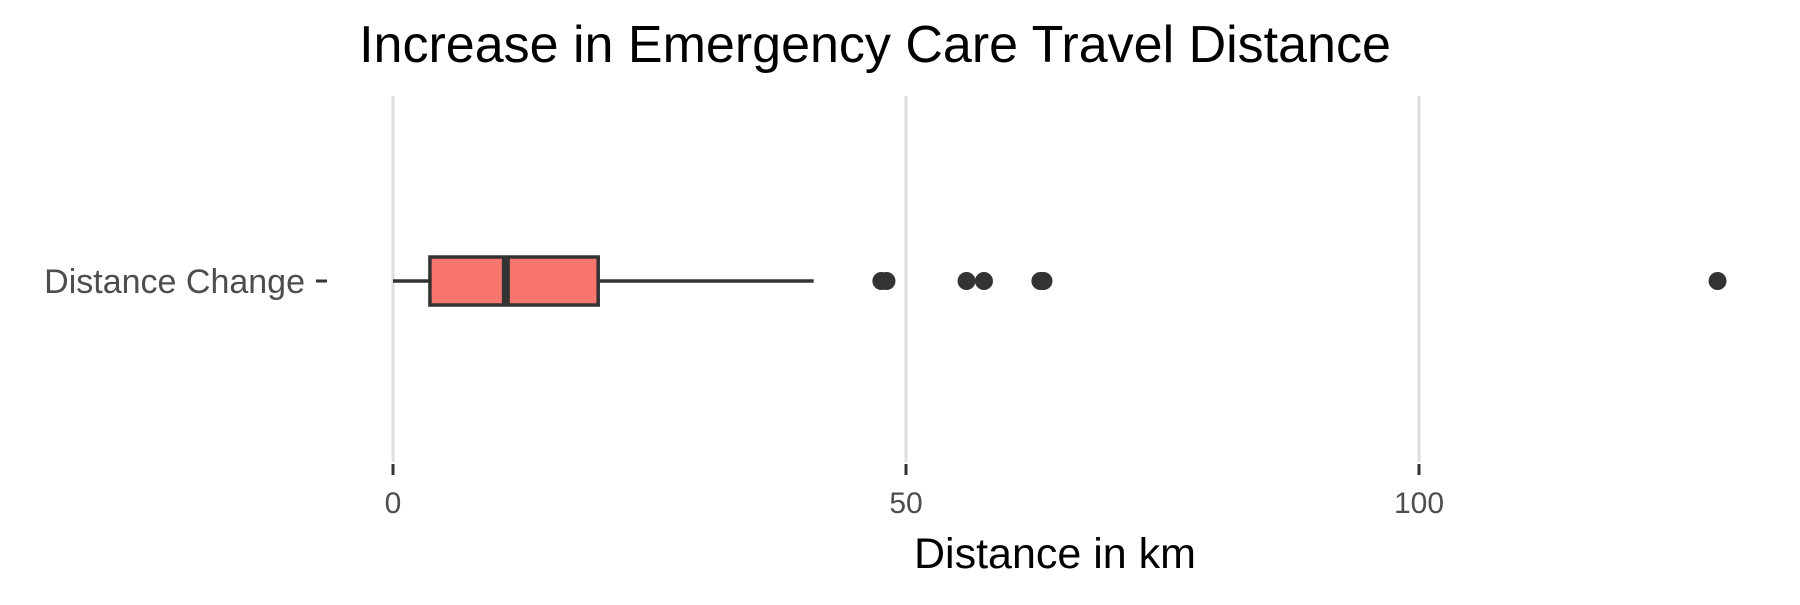 This screenshot has width=1800, height=605. Describe the element at coordinates (1055, 554) in the screenshot. I see `x-axis-title: Distance in km` at that location.